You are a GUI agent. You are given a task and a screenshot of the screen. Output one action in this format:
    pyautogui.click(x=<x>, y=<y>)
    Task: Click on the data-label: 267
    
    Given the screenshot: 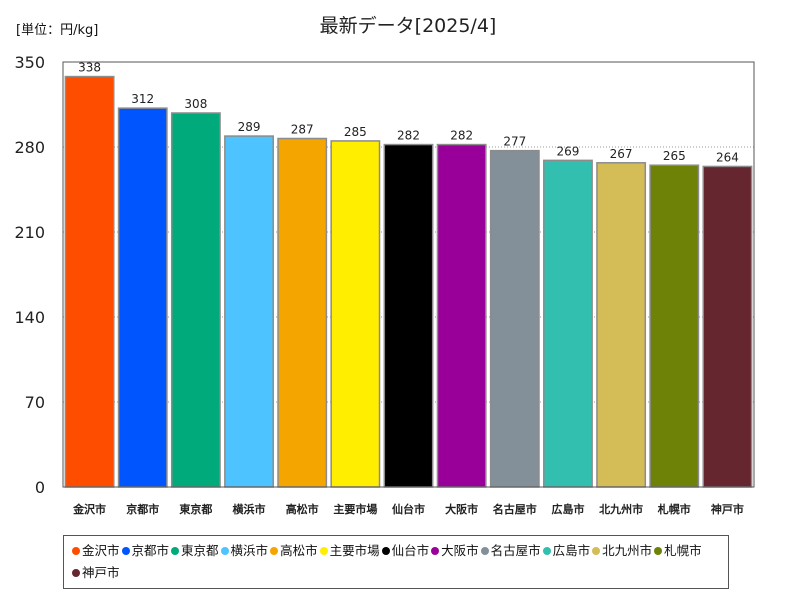 What is the action you would take?
    pyautogui.click(x=621, y=154)
    